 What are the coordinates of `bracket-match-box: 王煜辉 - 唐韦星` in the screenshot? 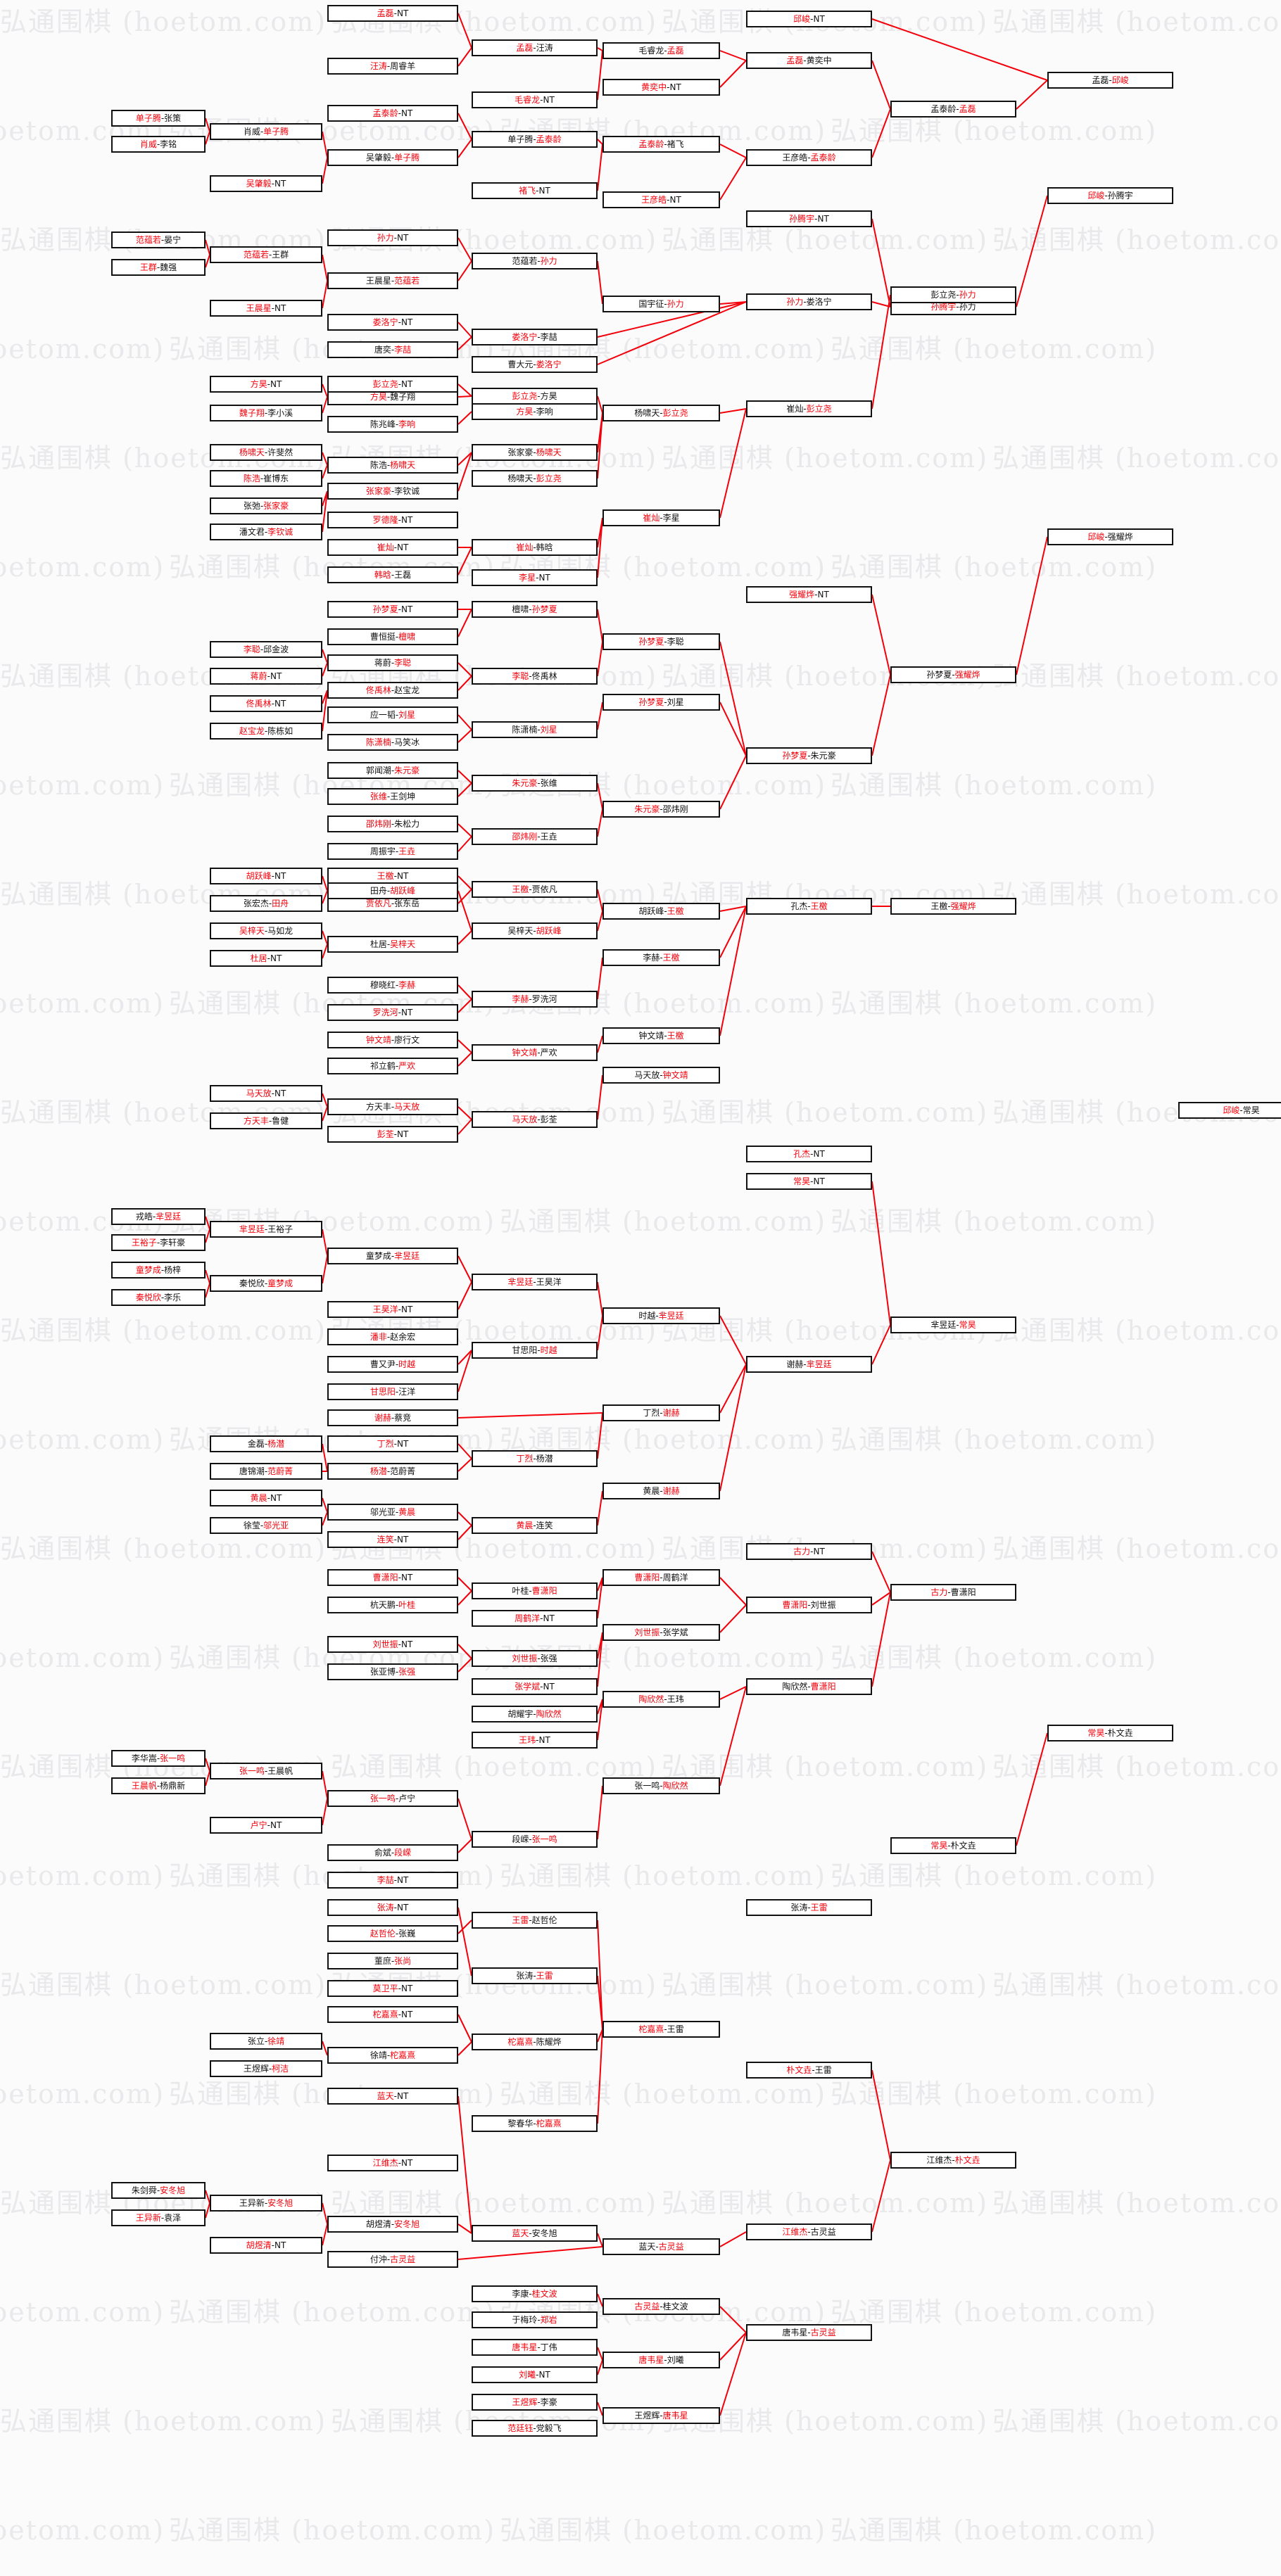 It's located at (661, 2415).